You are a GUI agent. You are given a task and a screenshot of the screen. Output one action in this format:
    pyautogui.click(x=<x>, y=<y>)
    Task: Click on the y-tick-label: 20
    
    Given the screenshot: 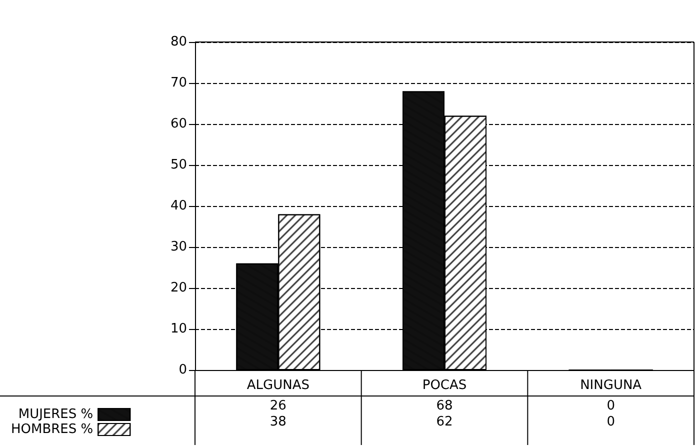 What is the action you would take?
    pyautogui.click(x=178, y=288)
    